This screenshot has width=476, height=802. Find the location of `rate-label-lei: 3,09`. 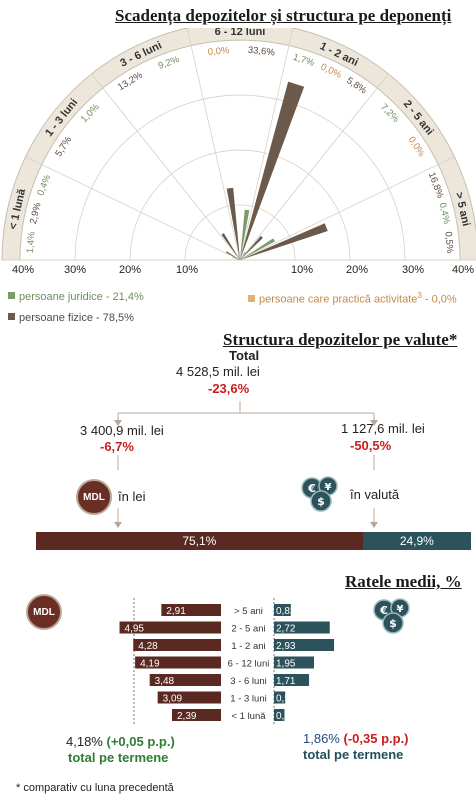

rate-label-lei: 3,09 is located at coordinates (173, 699).